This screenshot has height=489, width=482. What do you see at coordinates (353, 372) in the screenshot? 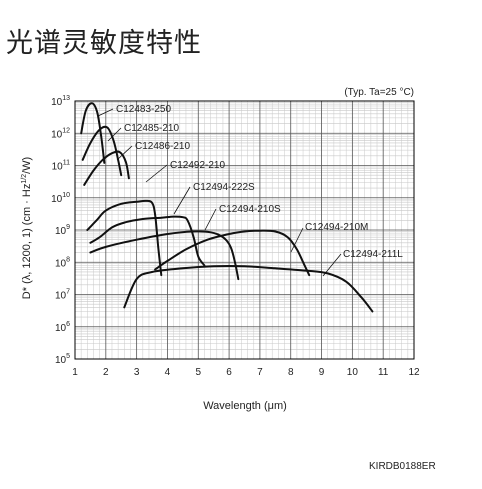
I see `x-tick-label: 10` at bounding box center [353, 372].